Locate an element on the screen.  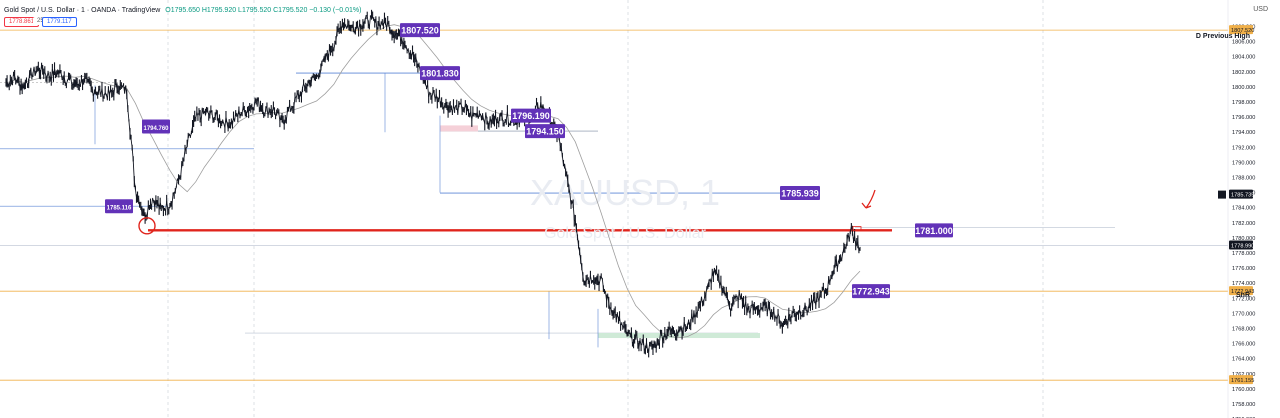
axis-tag-prev-high: 1807.520 is located at coordinates (1242, 31).